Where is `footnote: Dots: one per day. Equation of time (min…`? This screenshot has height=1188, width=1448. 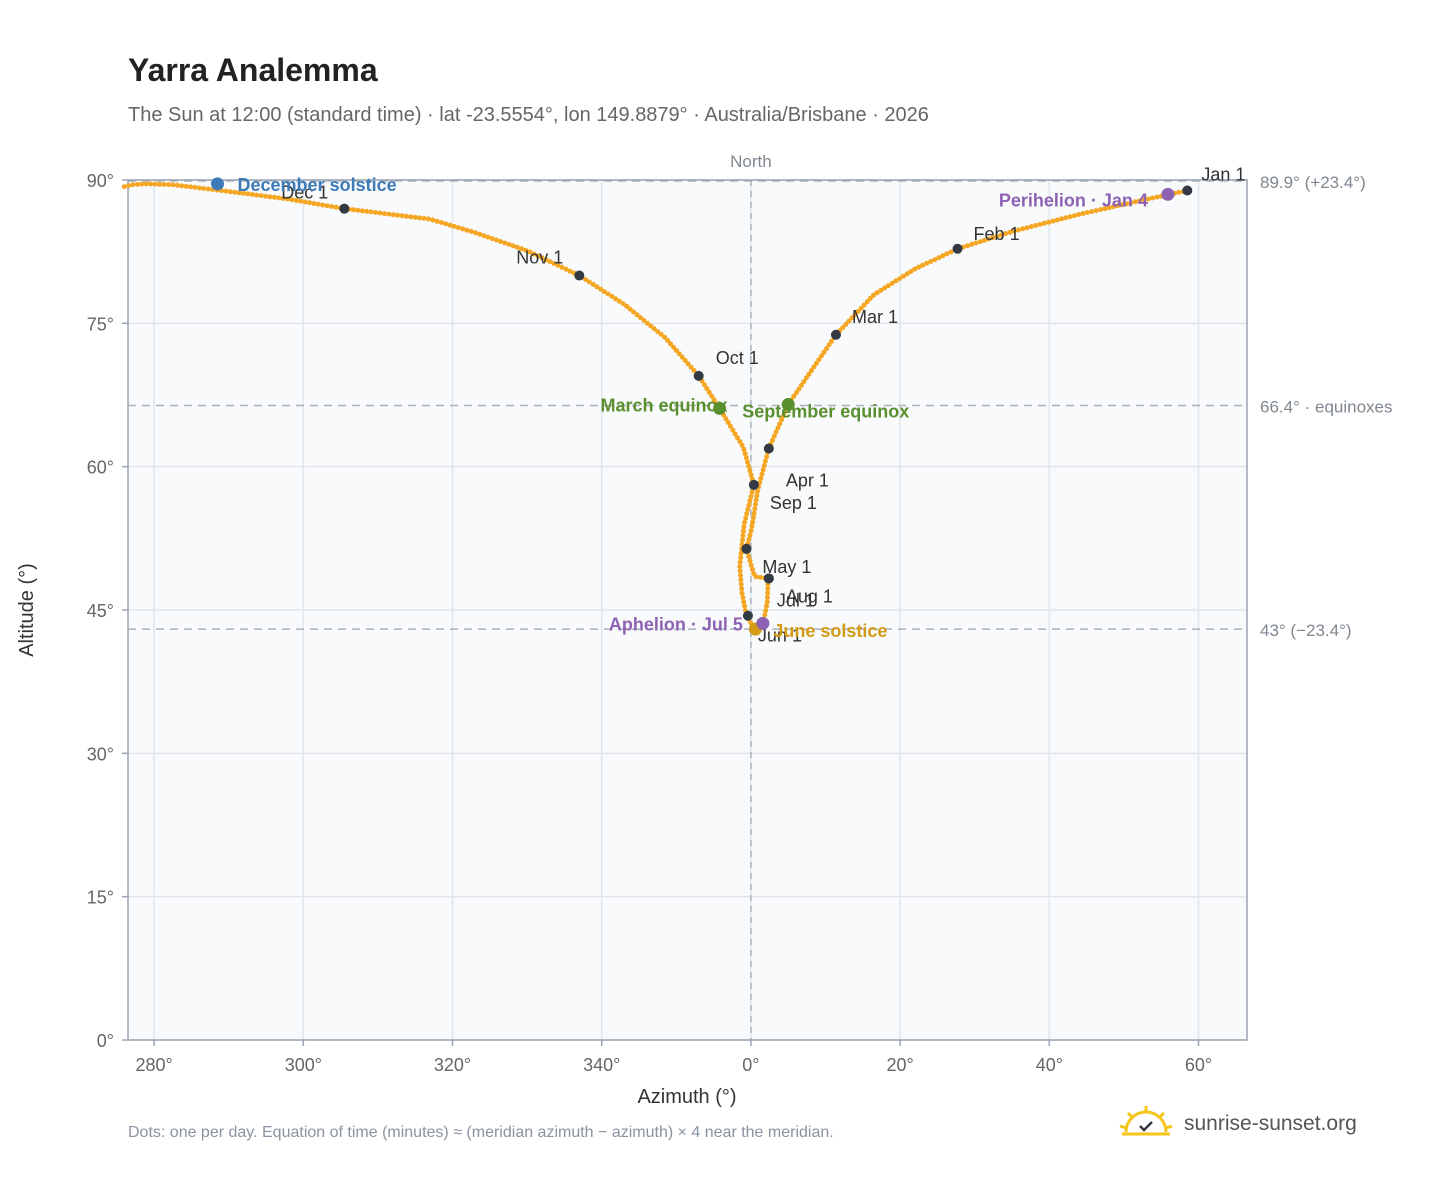 footnote: Dots: one per day. Equation of time (min… is located at coordinates (481, 1132).